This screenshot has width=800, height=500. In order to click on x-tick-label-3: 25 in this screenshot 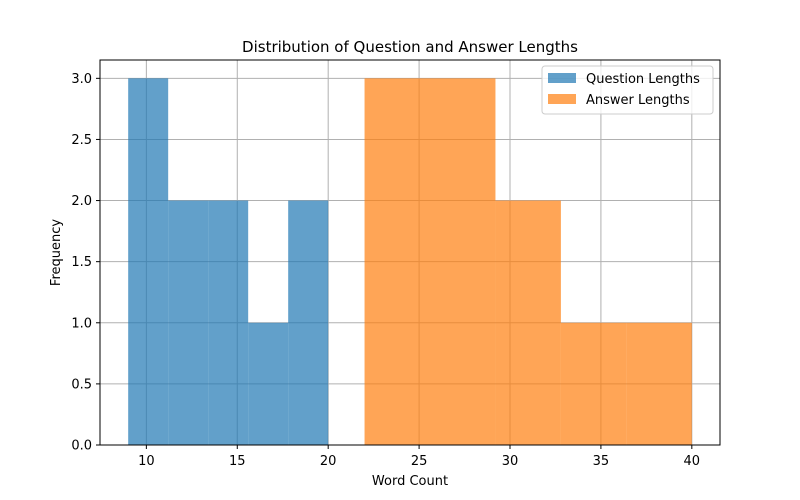, I will do `click(419, 461)`.